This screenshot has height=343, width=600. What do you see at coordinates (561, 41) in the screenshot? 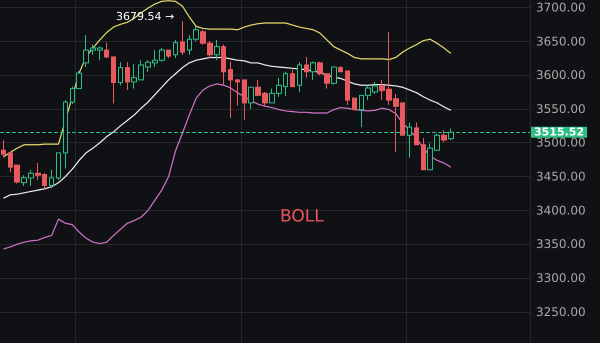
I see `y-tick-label: 3650.00` at bounding box center [561, 41].